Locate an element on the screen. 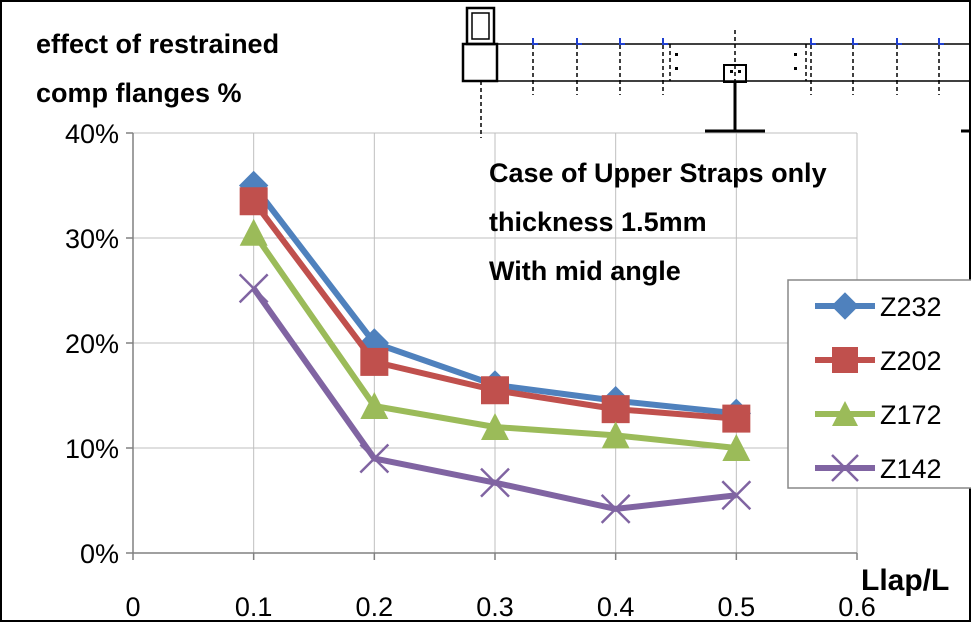  legend-entry: Z232 is located at coordinates (878, 307).